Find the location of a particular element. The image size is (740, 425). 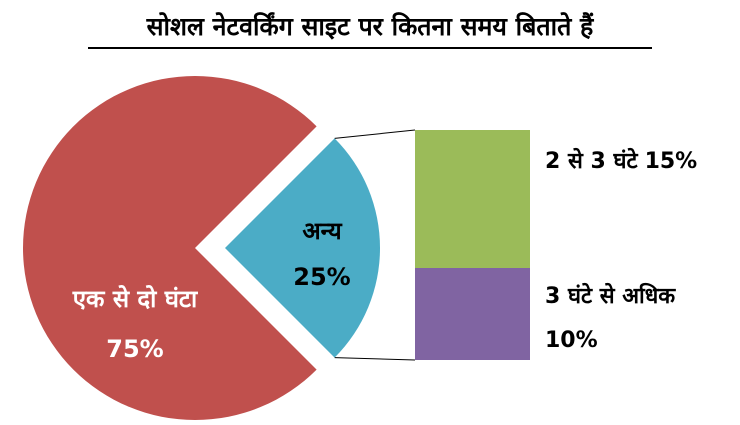

slice-value-label: 25% is located at coordinates (321, 277).